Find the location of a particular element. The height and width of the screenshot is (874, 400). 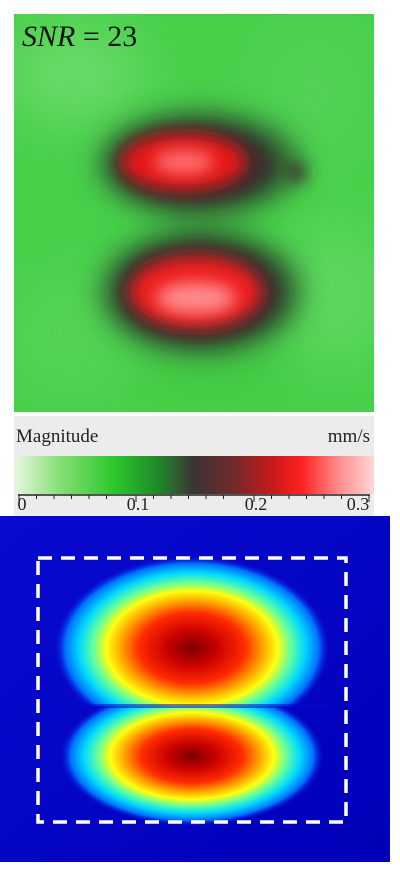

snr-label: SNR = 23 is located at coordinates (80, 36).